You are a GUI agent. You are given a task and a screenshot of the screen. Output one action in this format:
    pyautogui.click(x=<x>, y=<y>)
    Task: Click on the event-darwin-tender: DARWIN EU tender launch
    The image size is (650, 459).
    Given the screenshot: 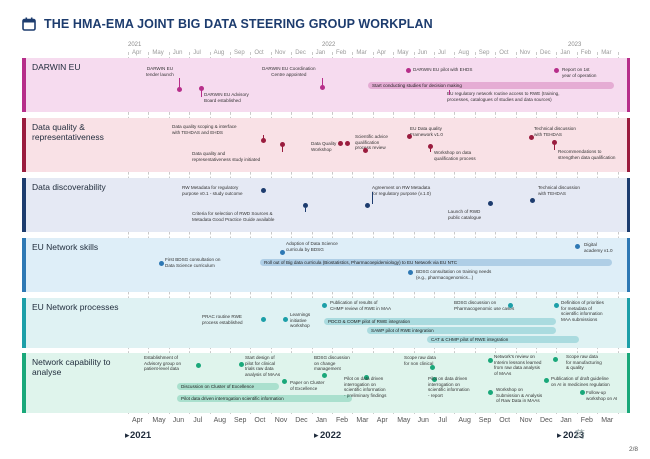 What is the action you would take?
    pyautogui.click(x=160, y=71)
    